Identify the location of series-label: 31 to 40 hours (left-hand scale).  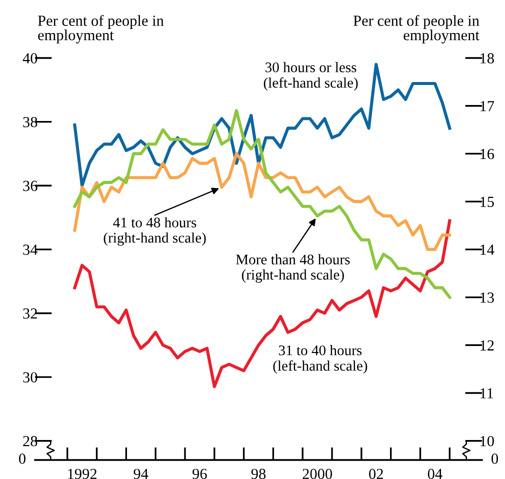
(320, 359).